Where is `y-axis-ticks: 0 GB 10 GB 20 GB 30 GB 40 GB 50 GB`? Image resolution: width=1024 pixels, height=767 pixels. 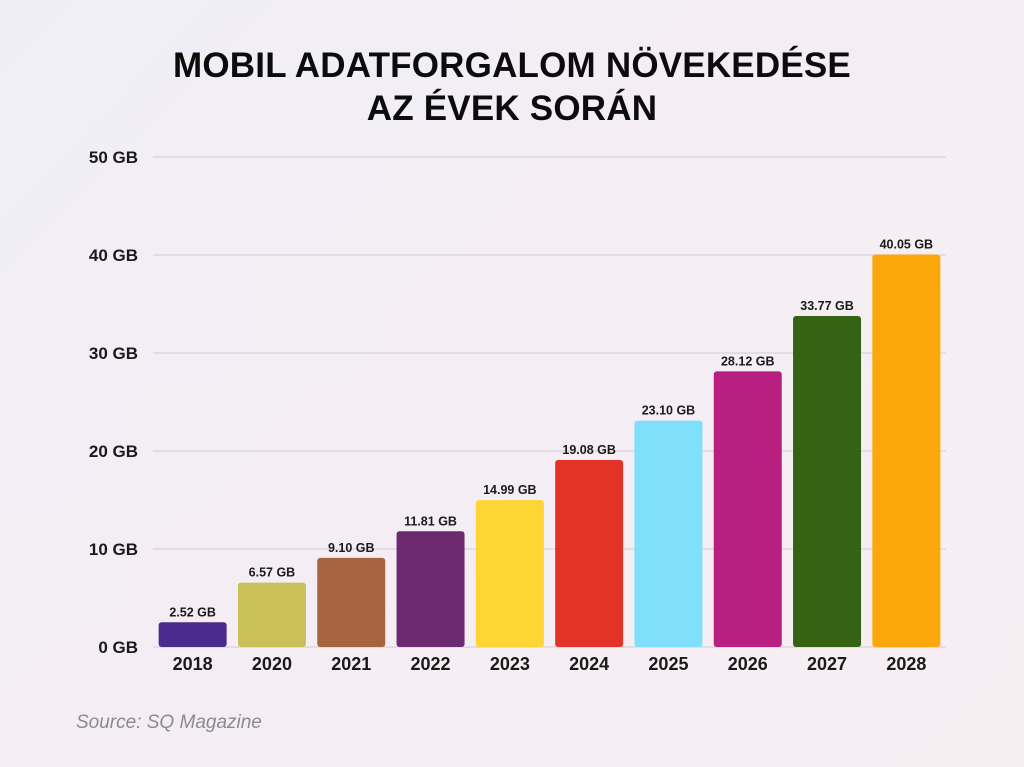 y-axis-ticks: 0 GB 10 GB 20 GB 30 GB 40 GB 50 GB is located at coordinates (113, 402).